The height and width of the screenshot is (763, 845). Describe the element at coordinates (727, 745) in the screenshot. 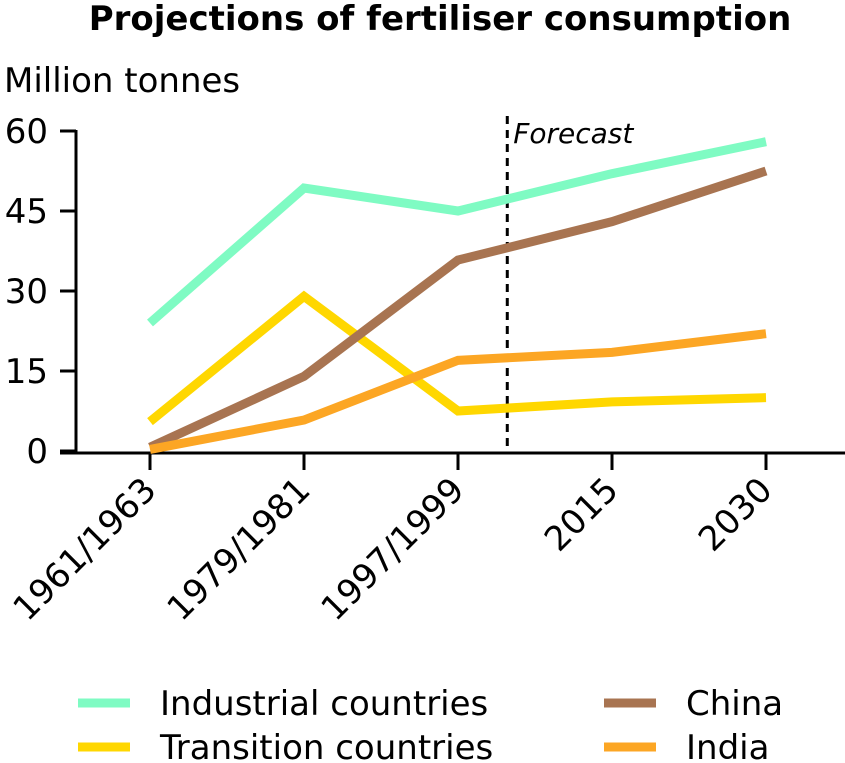

I see `legend-label: India` at that location.